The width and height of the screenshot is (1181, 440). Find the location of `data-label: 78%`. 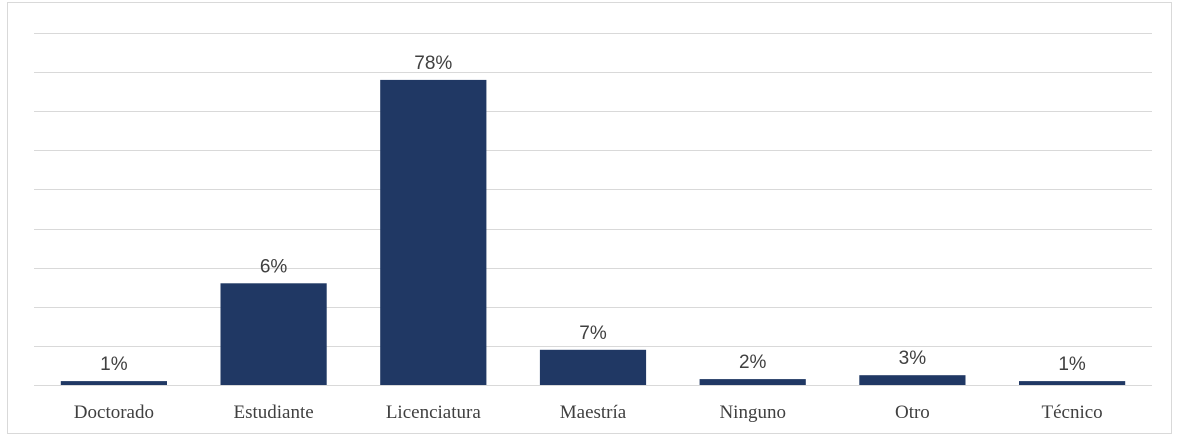

data-label: 78% is located at coordinates (433, 63).